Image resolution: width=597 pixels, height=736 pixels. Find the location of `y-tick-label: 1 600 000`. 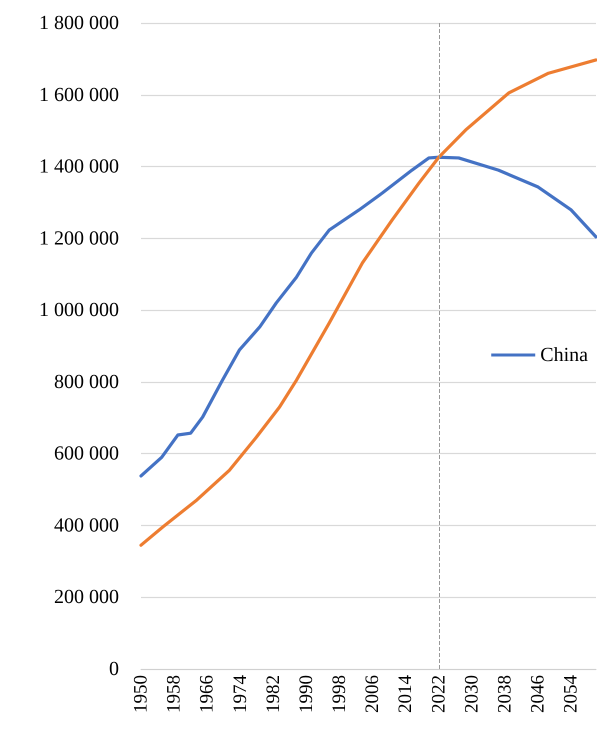

y-tick-label: 1 600 000 is located at coordinates (79, 95).